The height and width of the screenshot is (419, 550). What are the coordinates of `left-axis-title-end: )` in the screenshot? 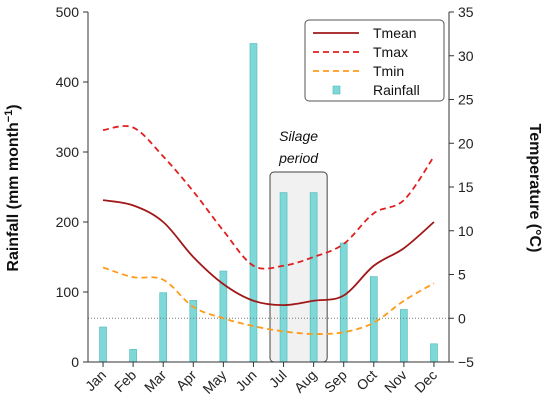 It's located at (13, 106).